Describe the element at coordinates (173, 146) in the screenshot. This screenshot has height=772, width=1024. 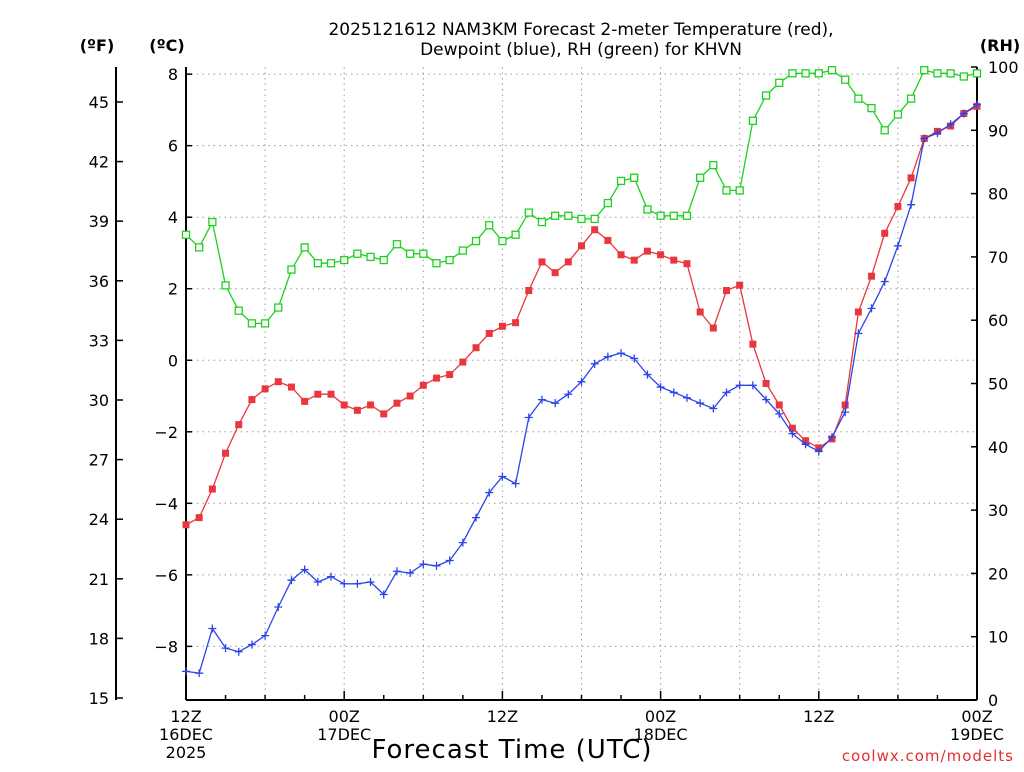
I see `celsius-tick-label: 6` at that location.